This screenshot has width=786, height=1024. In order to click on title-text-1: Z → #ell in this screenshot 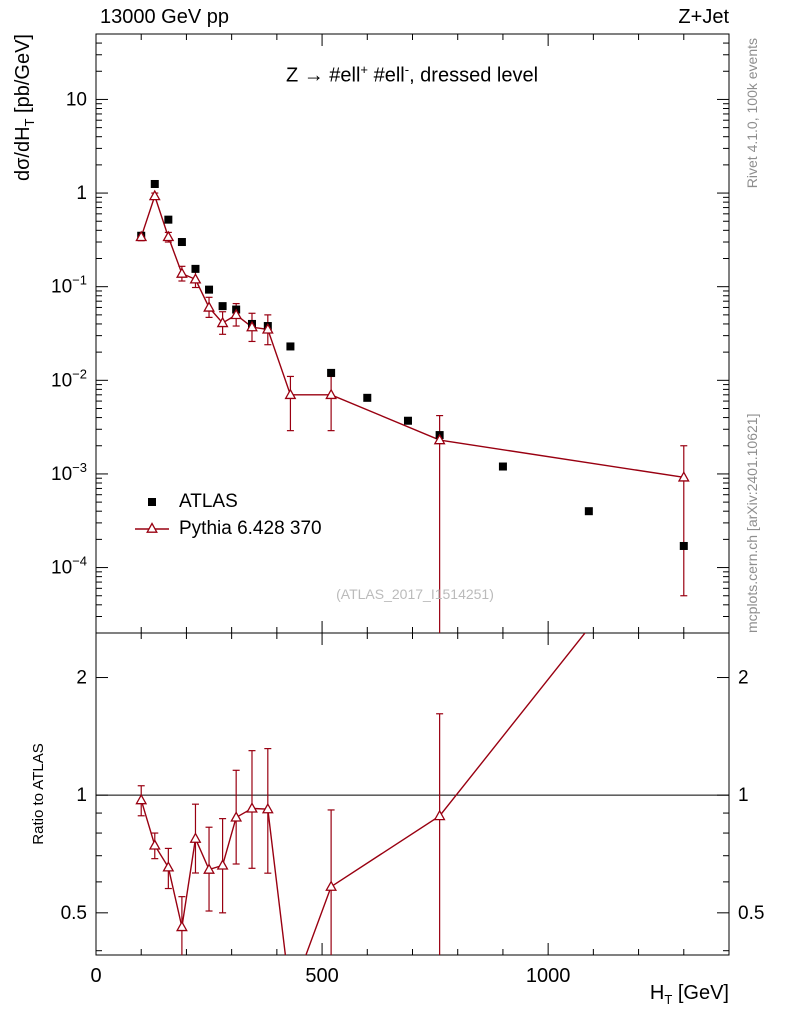, I will do `click(323, 75)`.